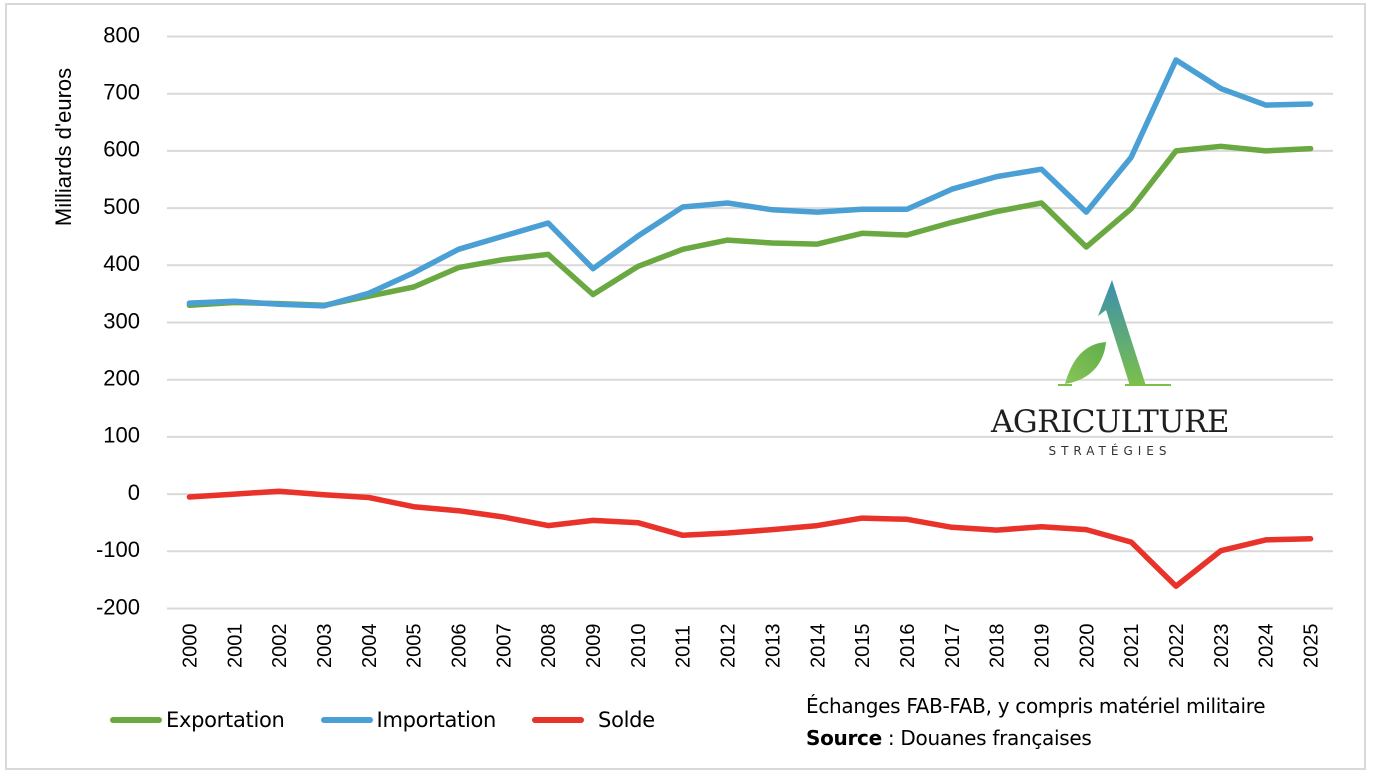 The height and width of the screenshot is (782, 1376). Describe the element at coordinates (1222, 646) in the screenshot. I see `x-tick-label: 2023` at that location.